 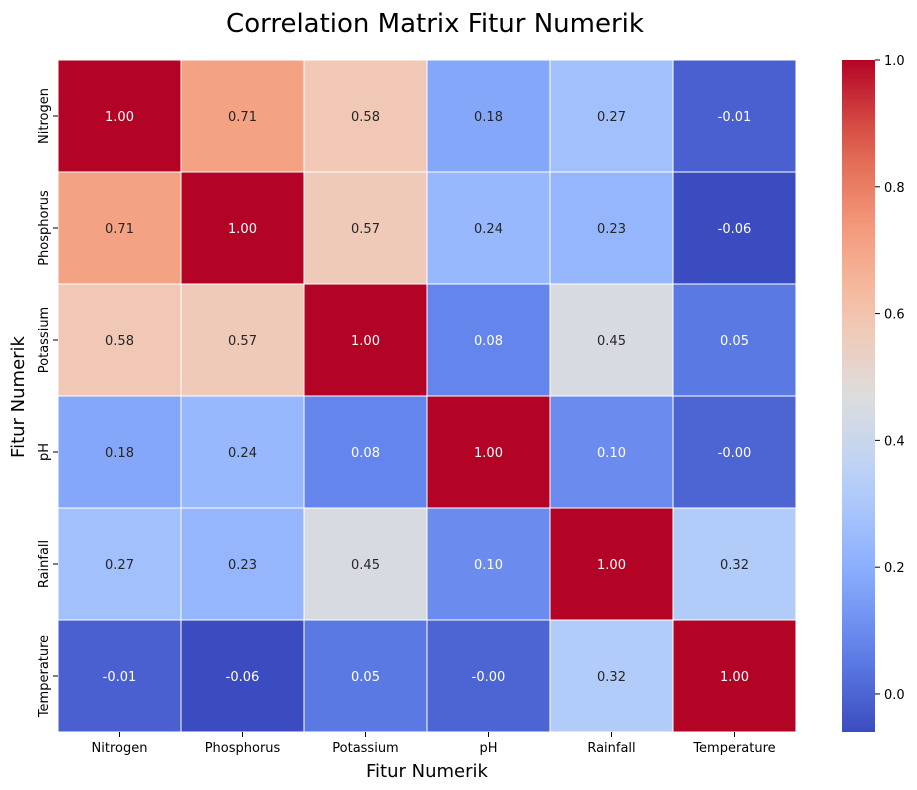 What do you see at coordinates (44, 564) in the screenshot?
I see `y-tick-label: Rainfall` at bounding box center [44, 564].